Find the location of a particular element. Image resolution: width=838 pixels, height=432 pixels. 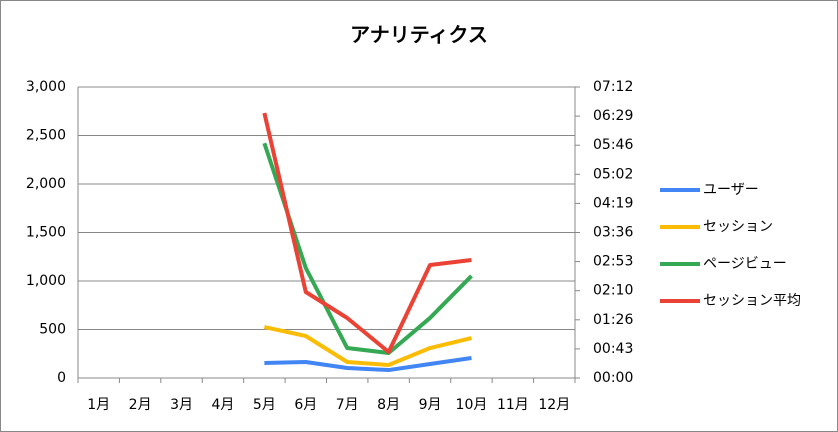

y2-tick-label: 00:43 is located at coordinates (613, 349).